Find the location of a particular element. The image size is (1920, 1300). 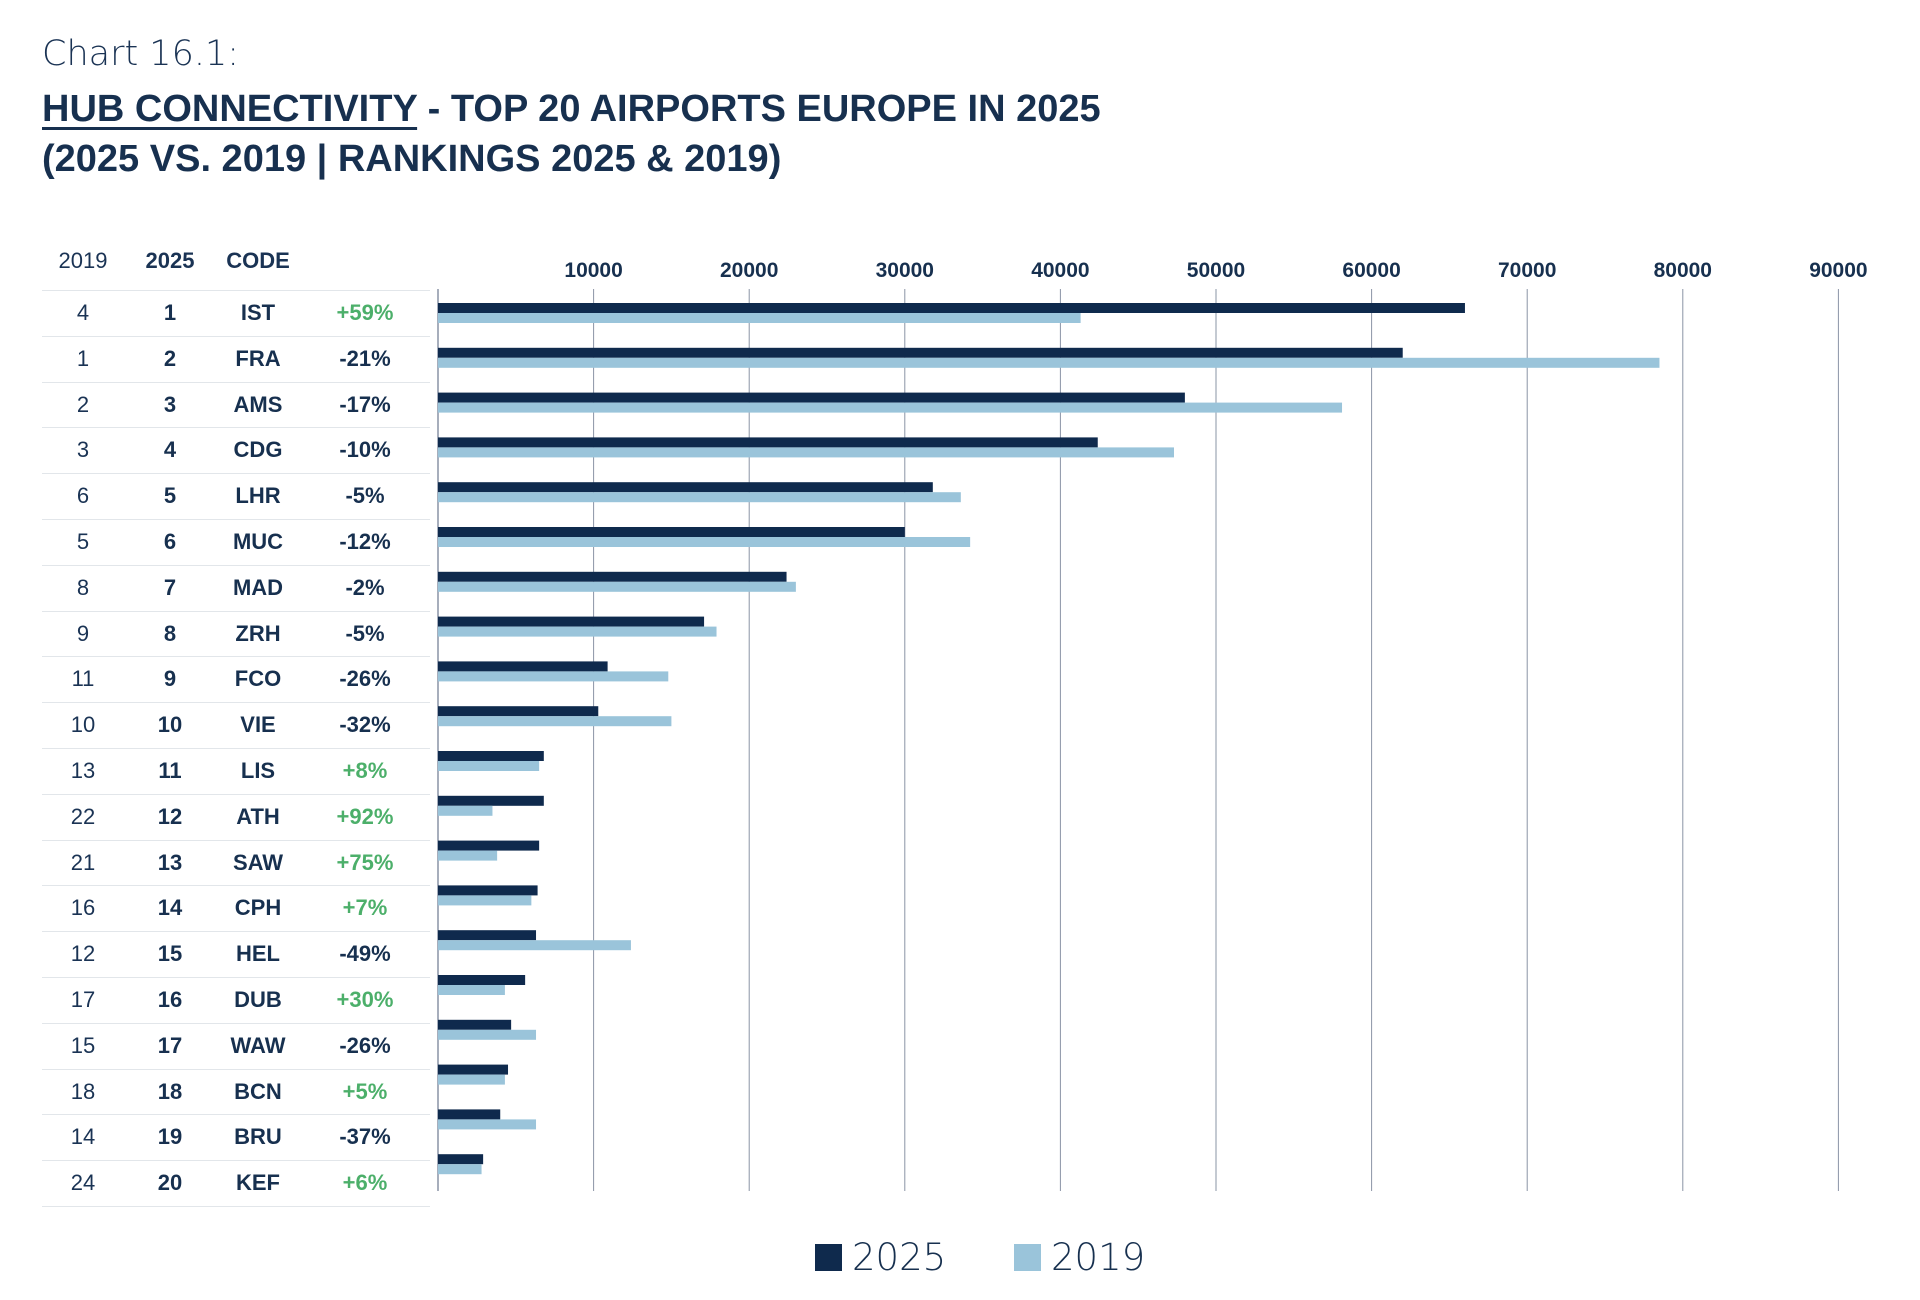

table-row: 1 2 FRA -21% is located at coordinates (236, 360).